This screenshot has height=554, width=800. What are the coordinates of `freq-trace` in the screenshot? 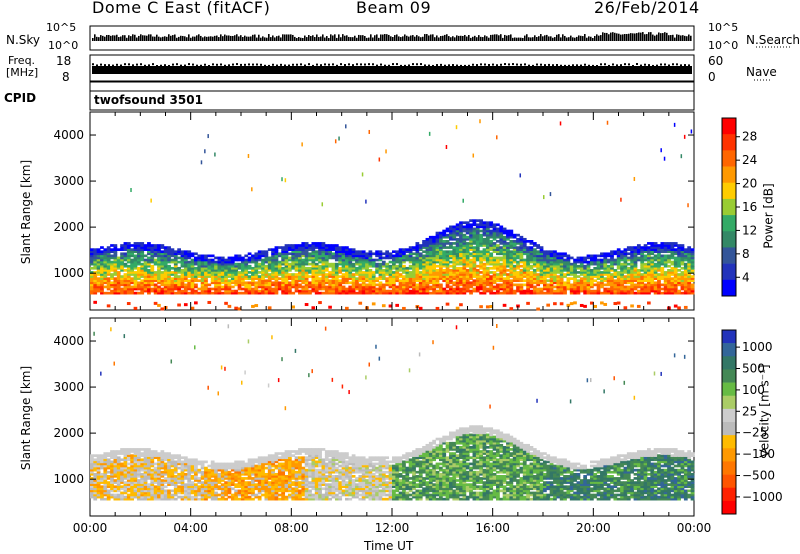 It's located at (392, 68).